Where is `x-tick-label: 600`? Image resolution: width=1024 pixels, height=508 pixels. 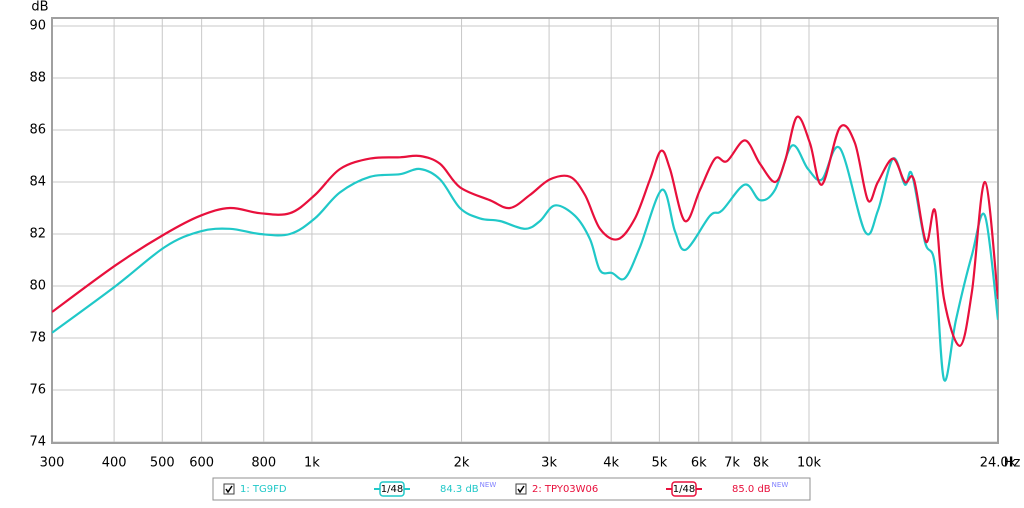
x-tick-label: 600 is located at coordinates (201, 463).